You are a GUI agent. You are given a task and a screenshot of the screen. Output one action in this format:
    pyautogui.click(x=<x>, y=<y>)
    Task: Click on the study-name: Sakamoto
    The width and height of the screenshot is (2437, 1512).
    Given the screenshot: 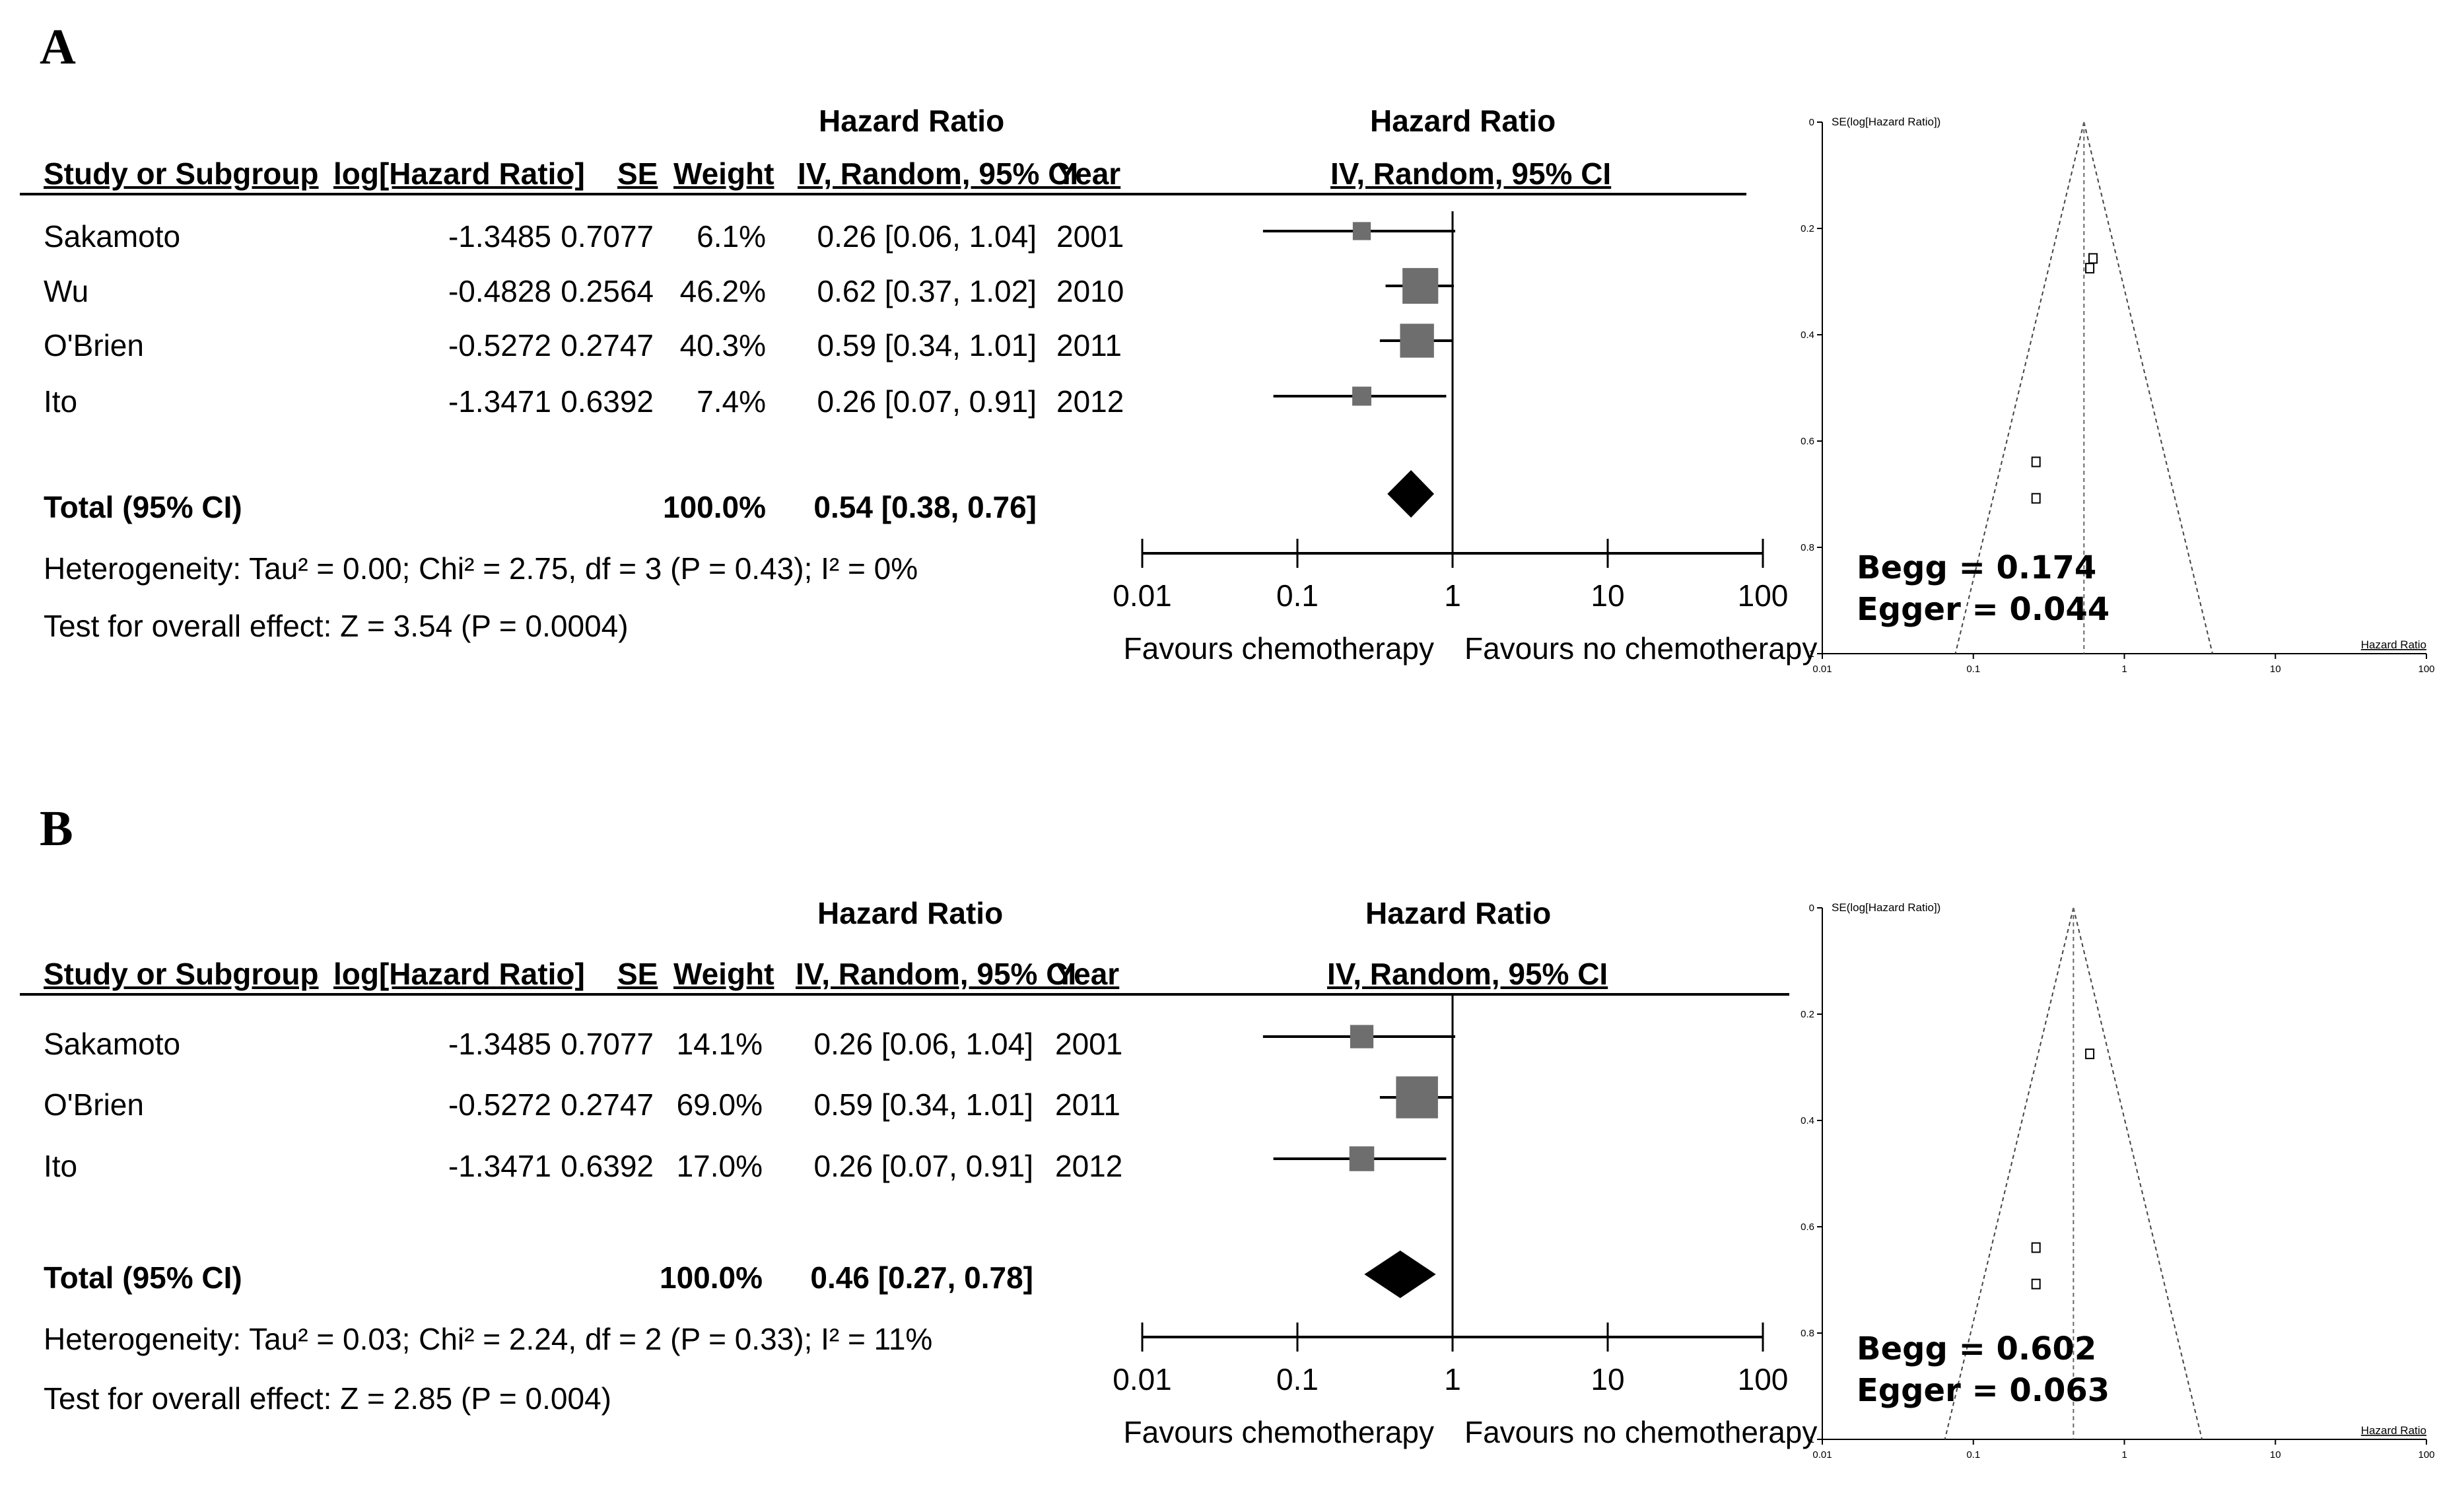 What is the action you would take?
    pyautogui.click(x=112, y=237)
    